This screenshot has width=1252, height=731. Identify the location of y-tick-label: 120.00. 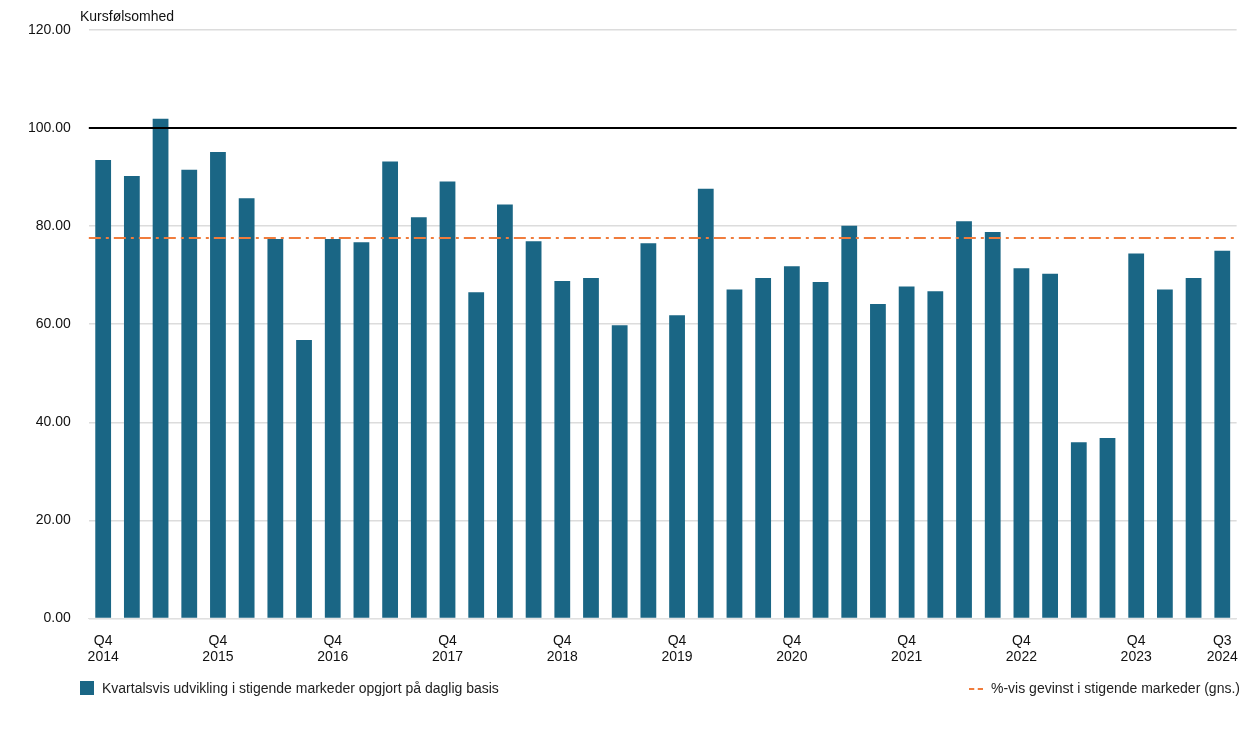
(49, 28).